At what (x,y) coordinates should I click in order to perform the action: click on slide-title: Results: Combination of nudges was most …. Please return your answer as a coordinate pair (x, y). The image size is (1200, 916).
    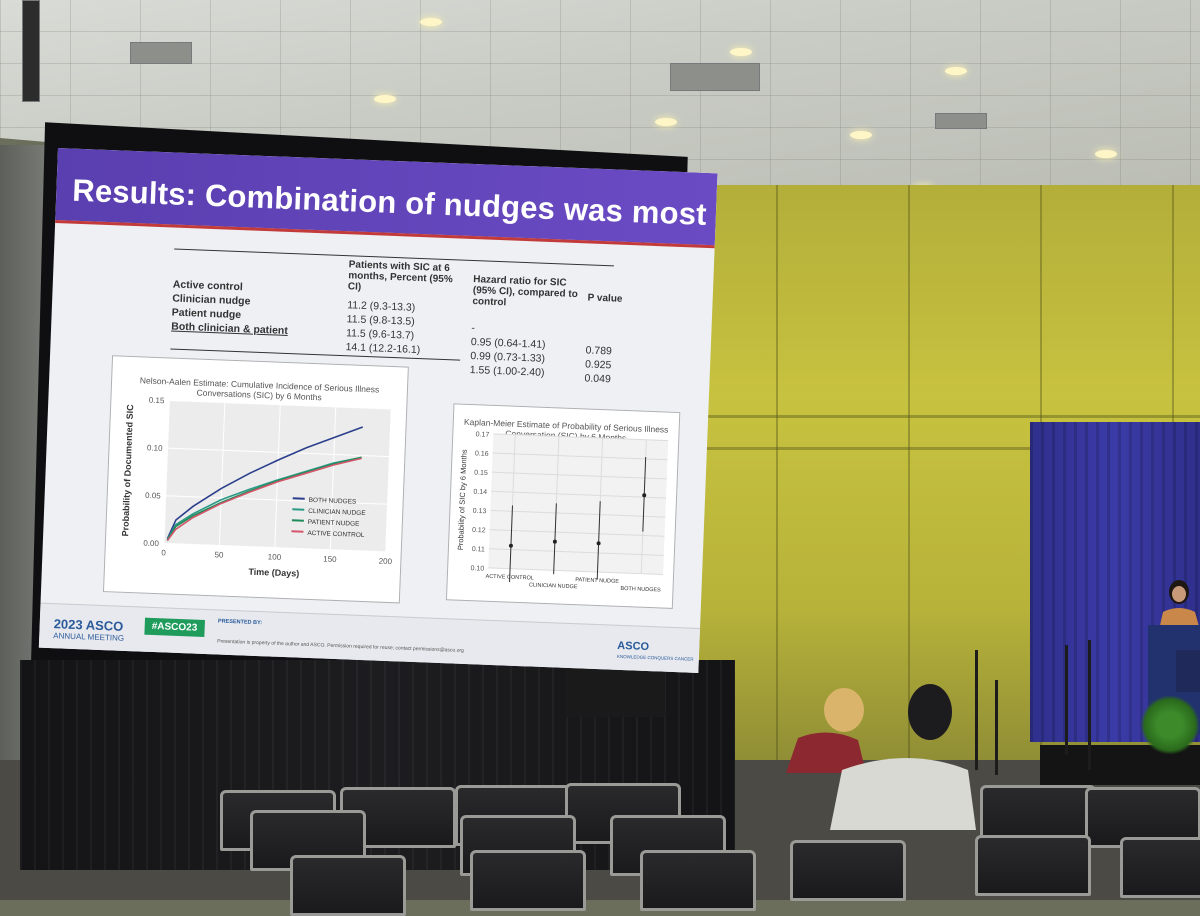
    Looking at the image, I should click on (395, 206).